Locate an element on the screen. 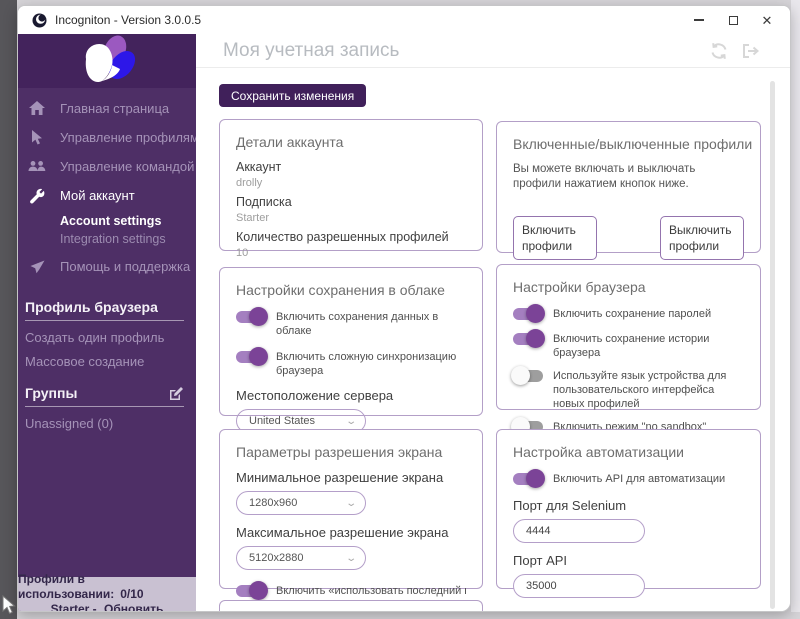  sidebar-item-help: Помощь и поддержка is located at coordinates (107, 266).